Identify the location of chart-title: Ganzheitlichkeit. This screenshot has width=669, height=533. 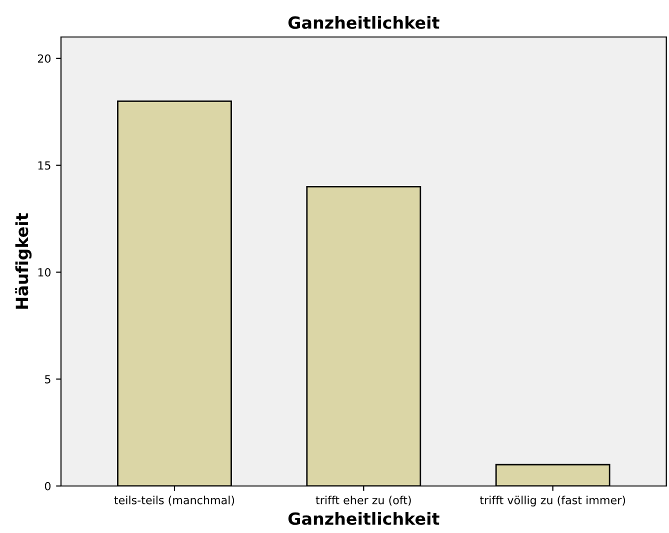
(364, 22).